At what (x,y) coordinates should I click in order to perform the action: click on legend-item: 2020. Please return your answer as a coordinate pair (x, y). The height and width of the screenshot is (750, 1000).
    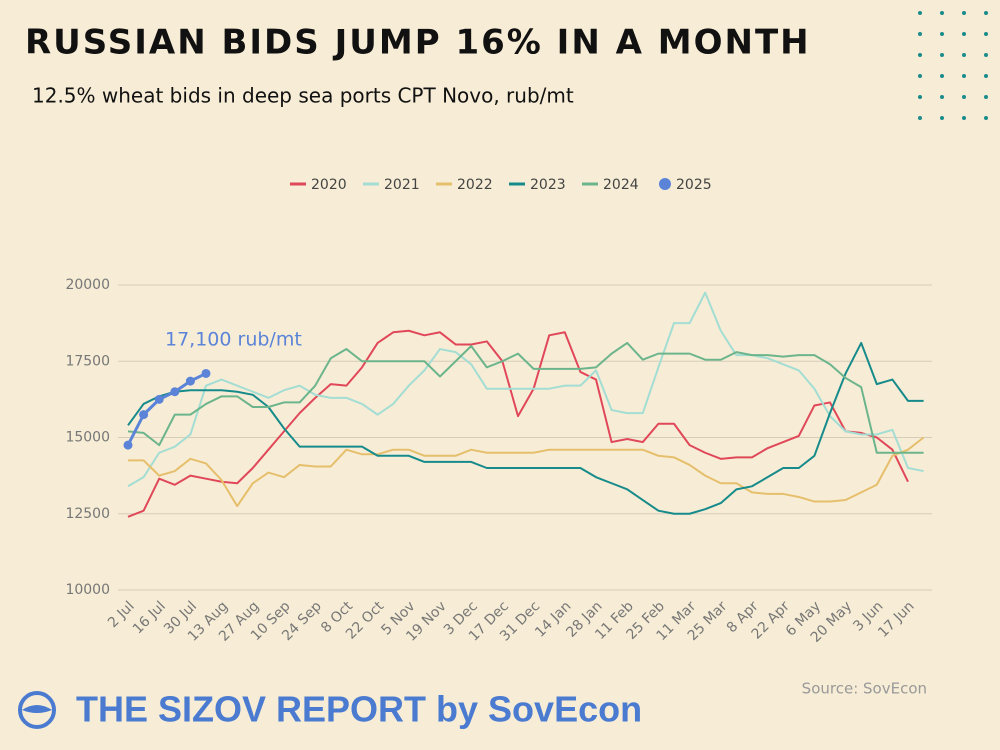
    Looking at the image, I should click on (318, 185).